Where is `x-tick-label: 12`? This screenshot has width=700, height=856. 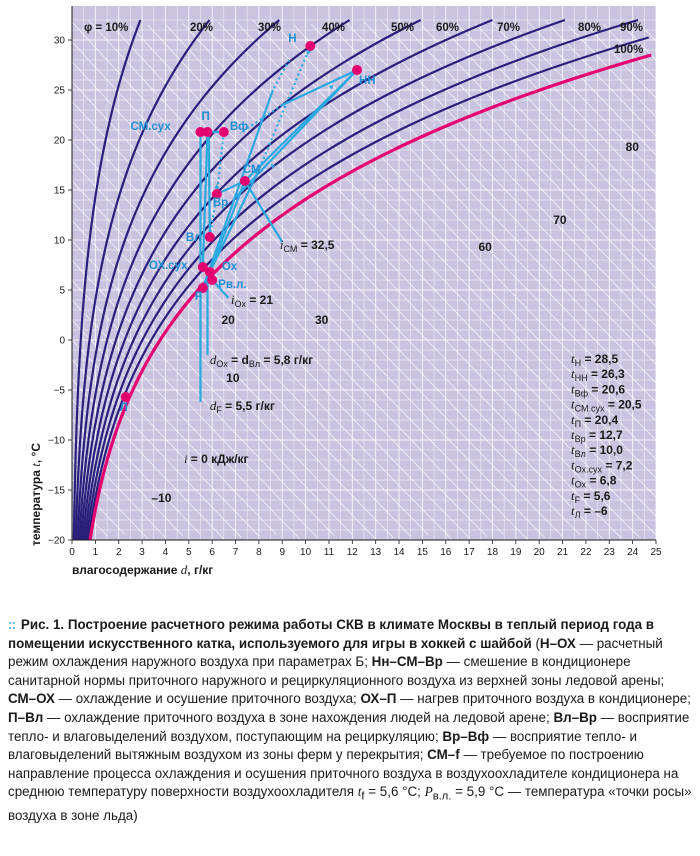
x-tick-label: 12 is located at coordinates (353, 552).